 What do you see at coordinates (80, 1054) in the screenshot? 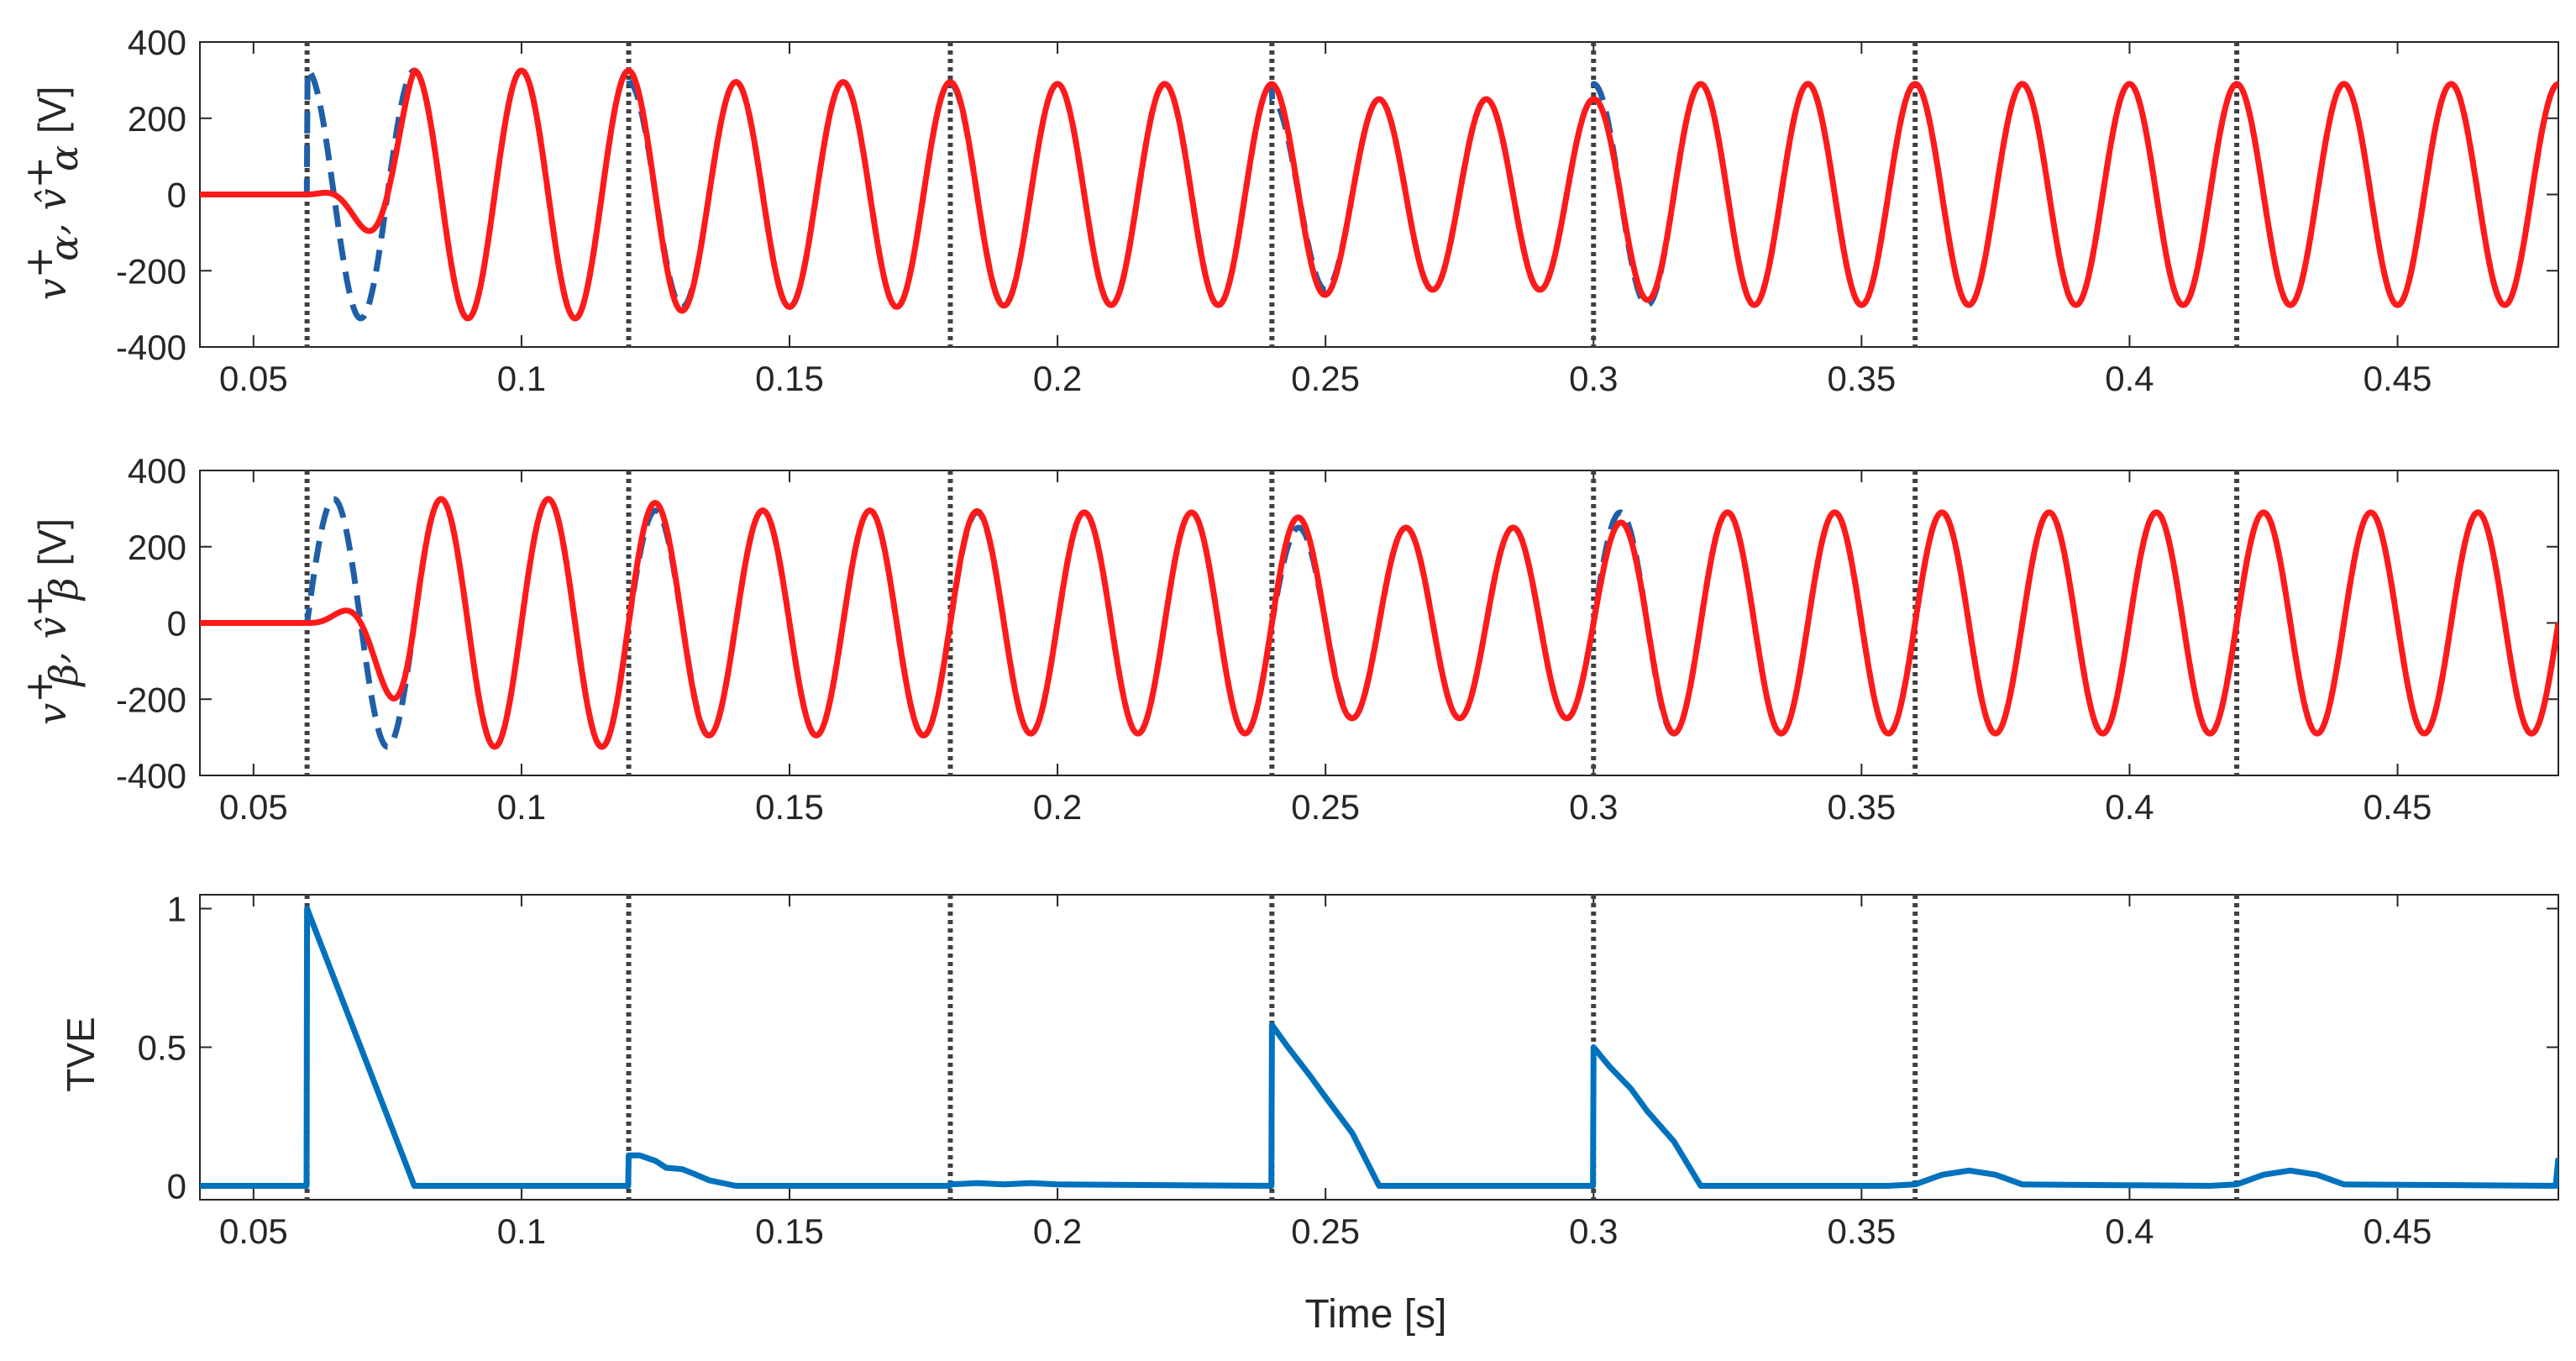
I see `ylabel-tve: TVE` at bounding box center [80, 1054].